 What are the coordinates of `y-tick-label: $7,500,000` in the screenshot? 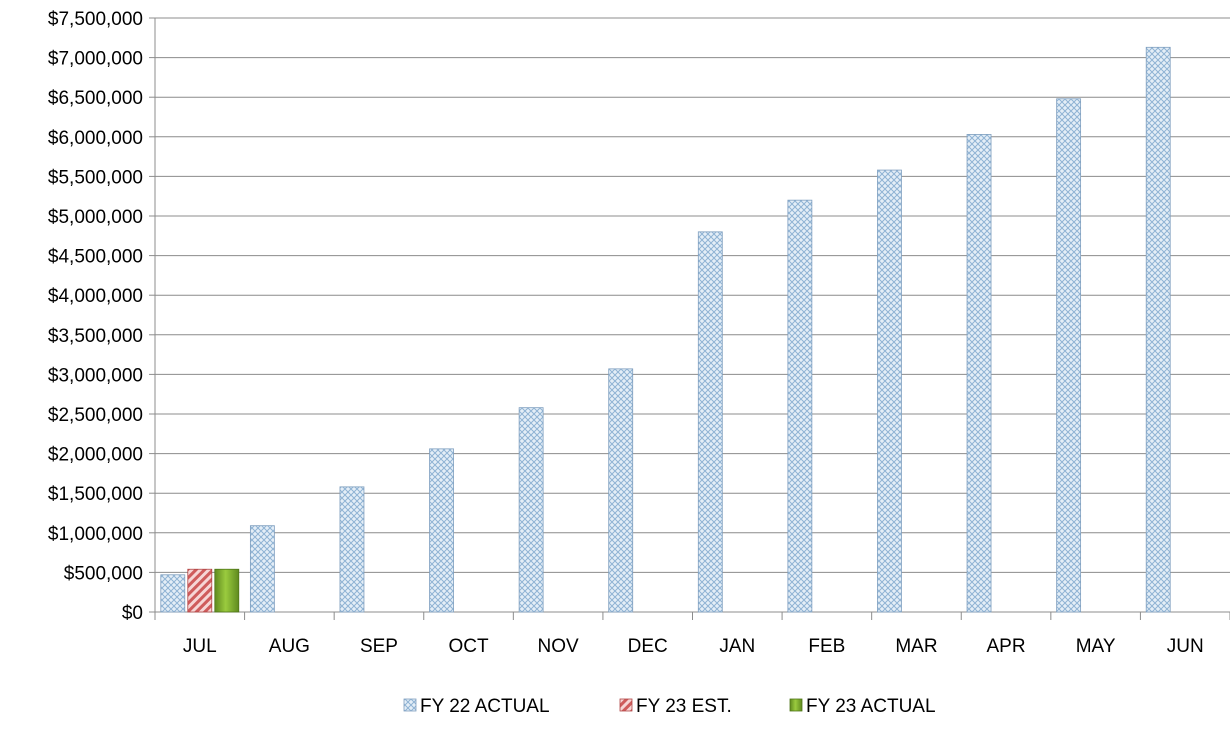 It's located at (95, 19).